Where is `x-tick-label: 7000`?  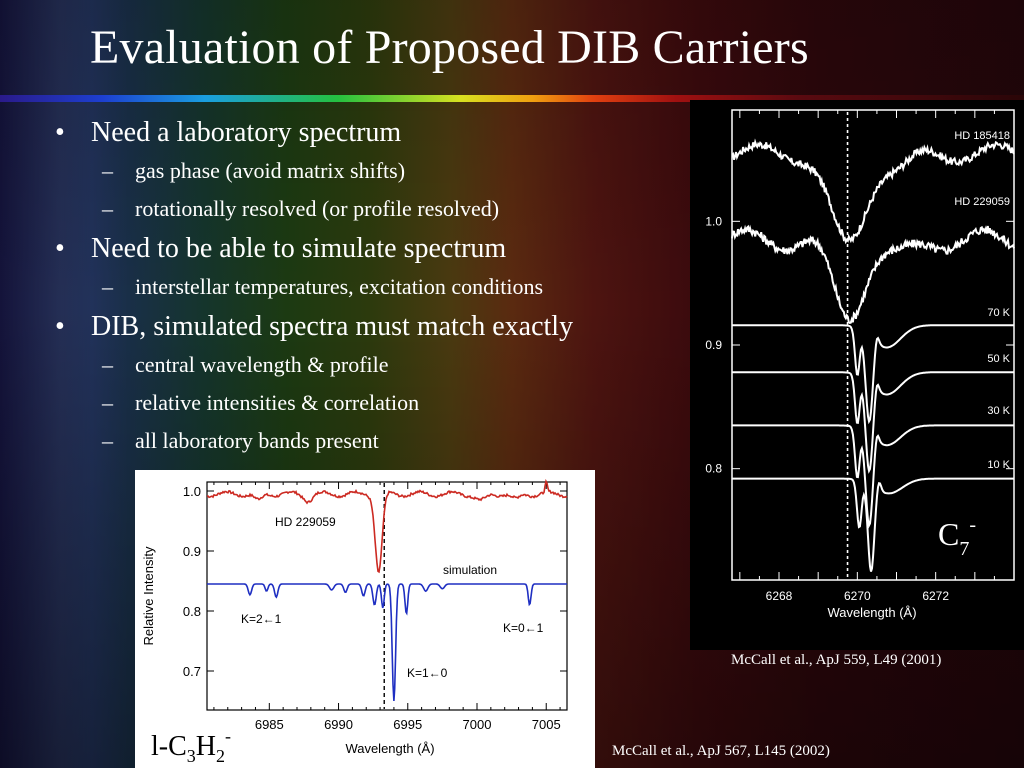
x-tick-label: 7000 is located at coordinates (477, 724).